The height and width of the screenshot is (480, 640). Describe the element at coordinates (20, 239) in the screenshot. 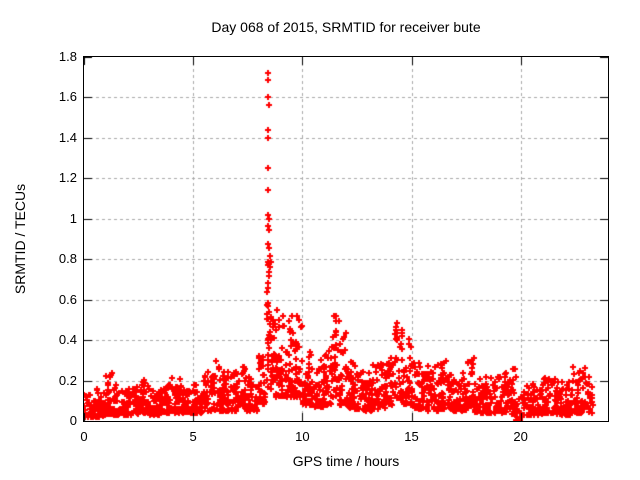

I see `y-axis-label: SRMTID / TECUs` at that location.